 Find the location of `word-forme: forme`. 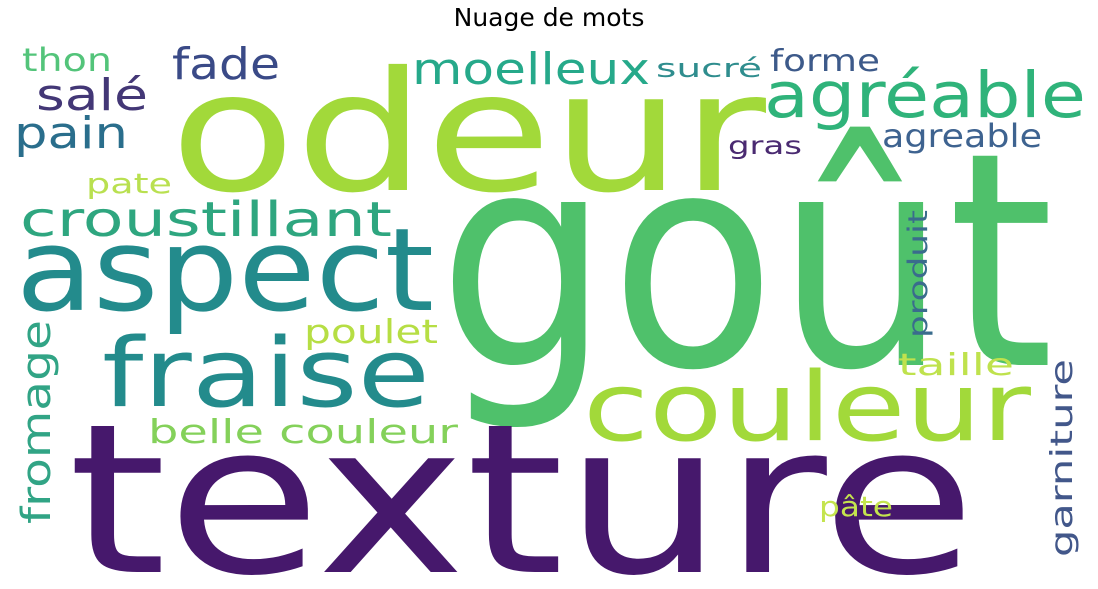

word-forme: forme is located at coordinates (825, 61).